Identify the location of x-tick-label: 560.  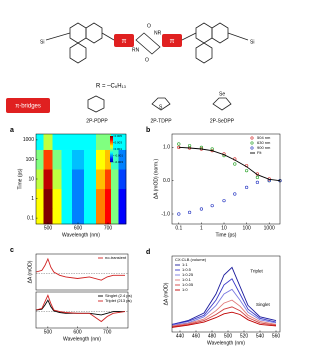
(276, 336).